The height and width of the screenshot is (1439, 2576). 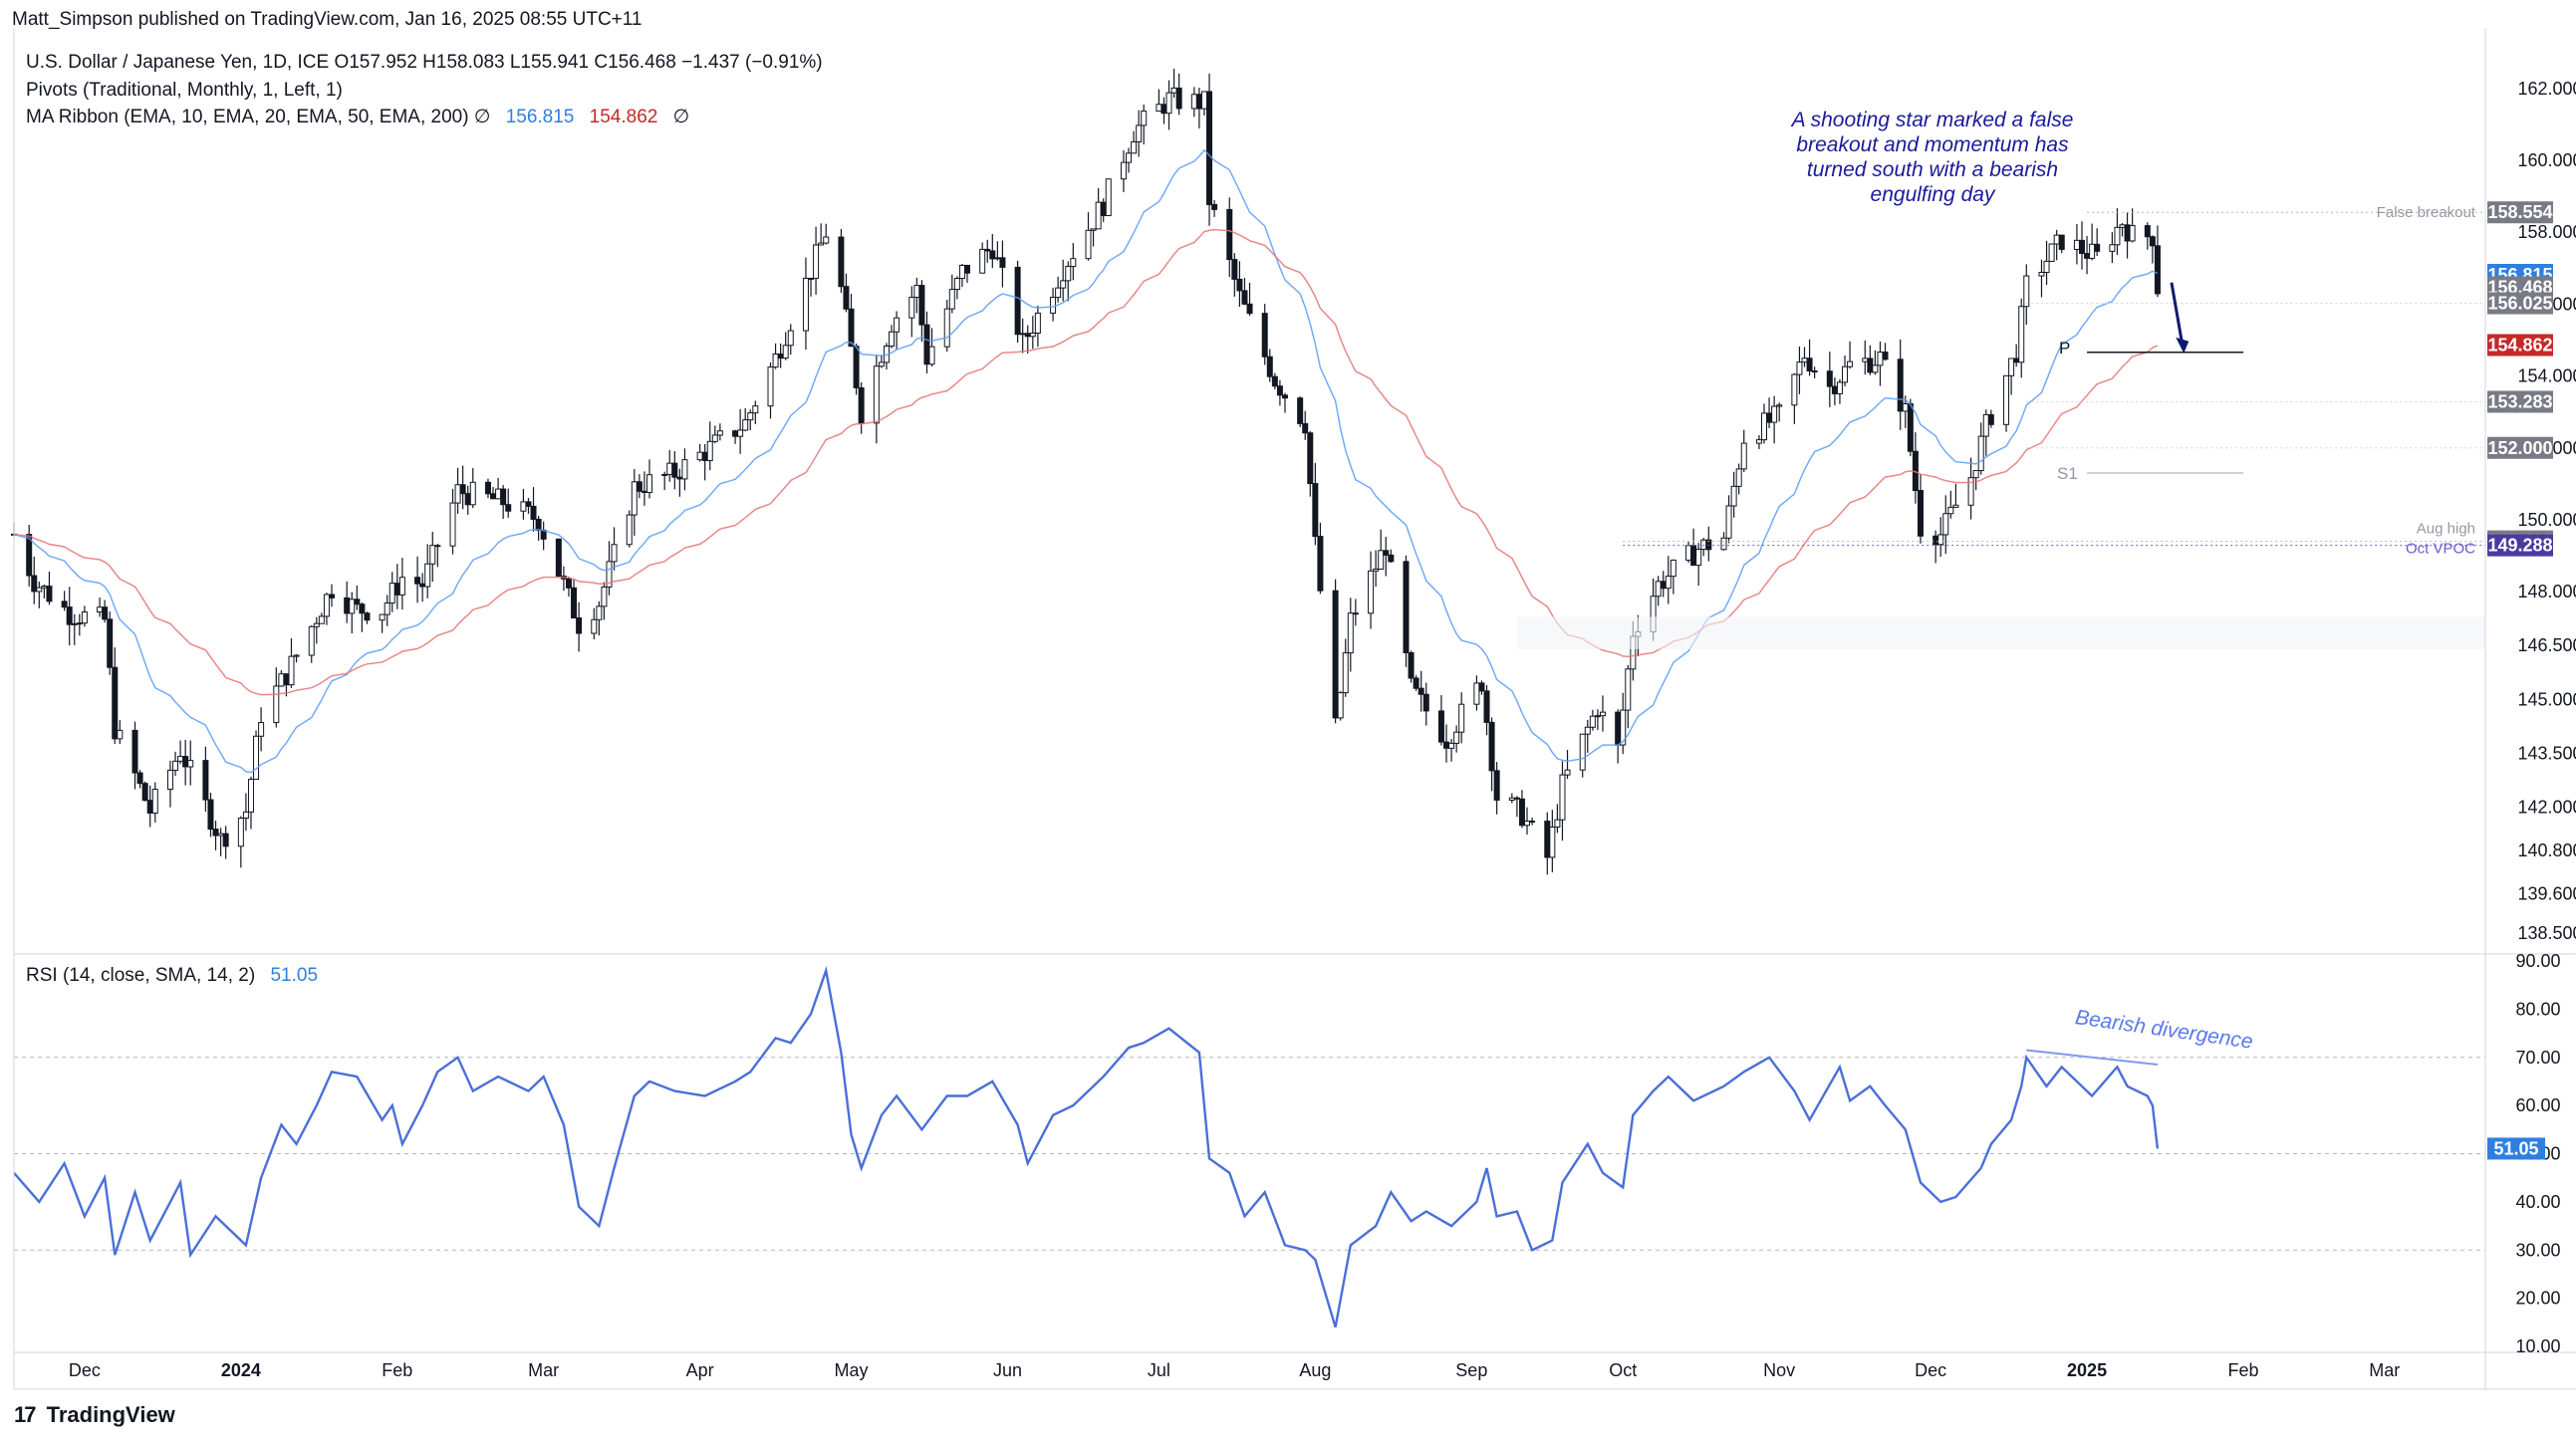 I want to click on time-tick-label: Dec, so click(x=1930, y=1370).